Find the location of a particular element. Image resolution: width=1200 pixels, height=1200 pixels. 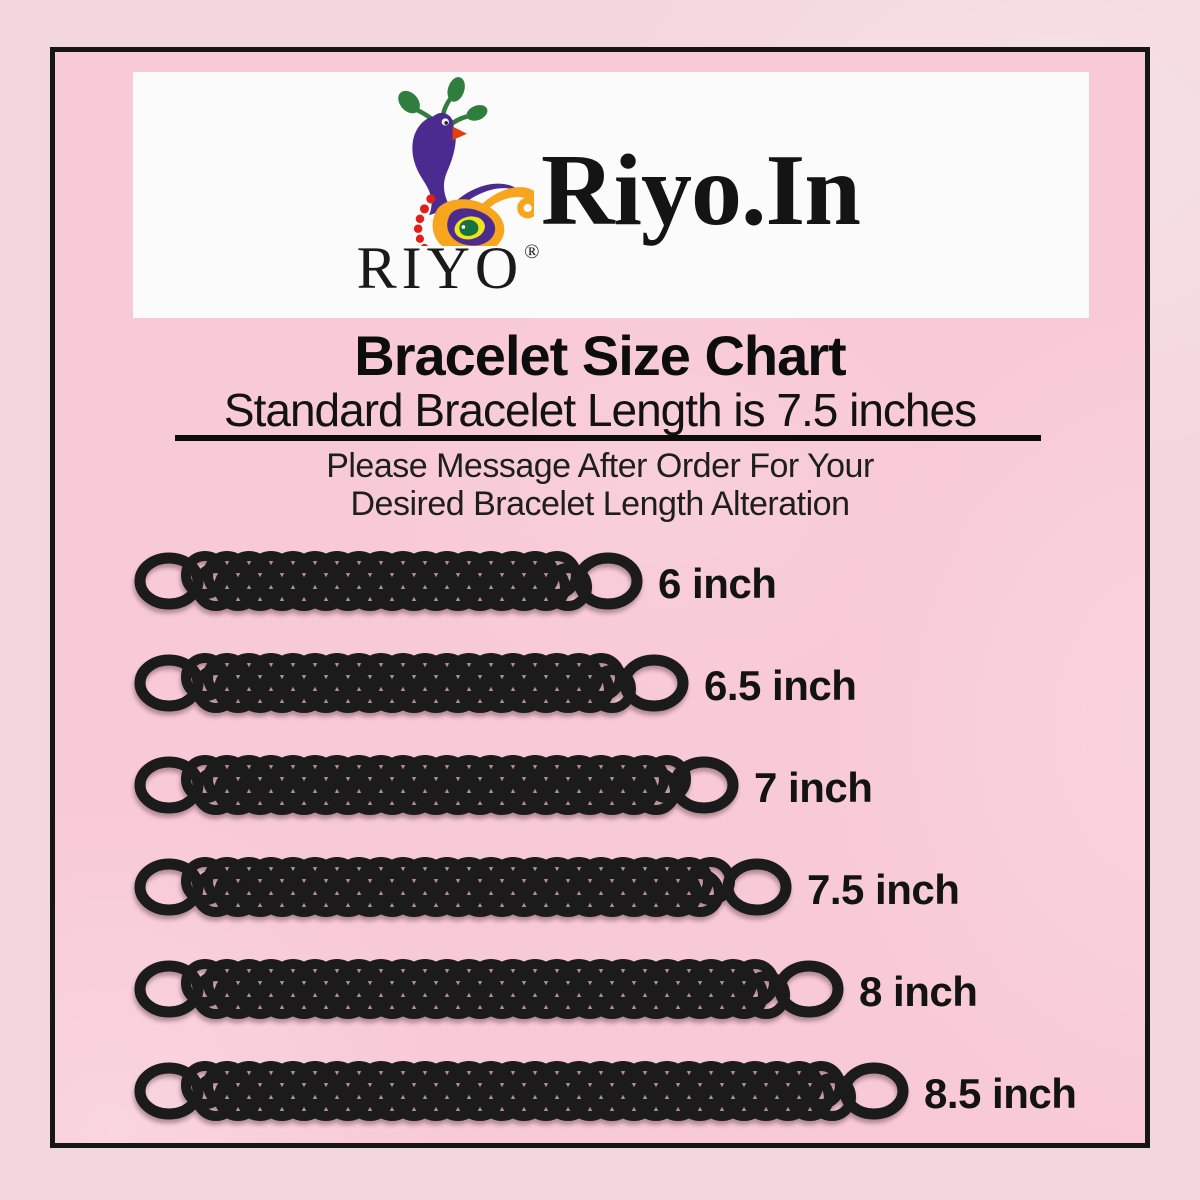

size-label: 6 inch is located at coordinates (717, 583).